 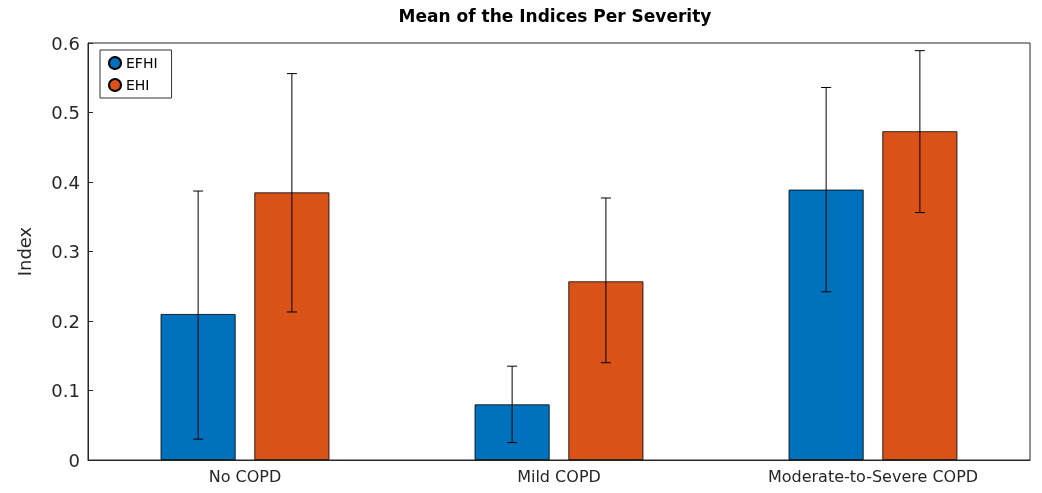 What do you see at coordinates (65, 390) in the screenshot?
I see `y-tick-label: 0.1` at bounding box center [65, 390].